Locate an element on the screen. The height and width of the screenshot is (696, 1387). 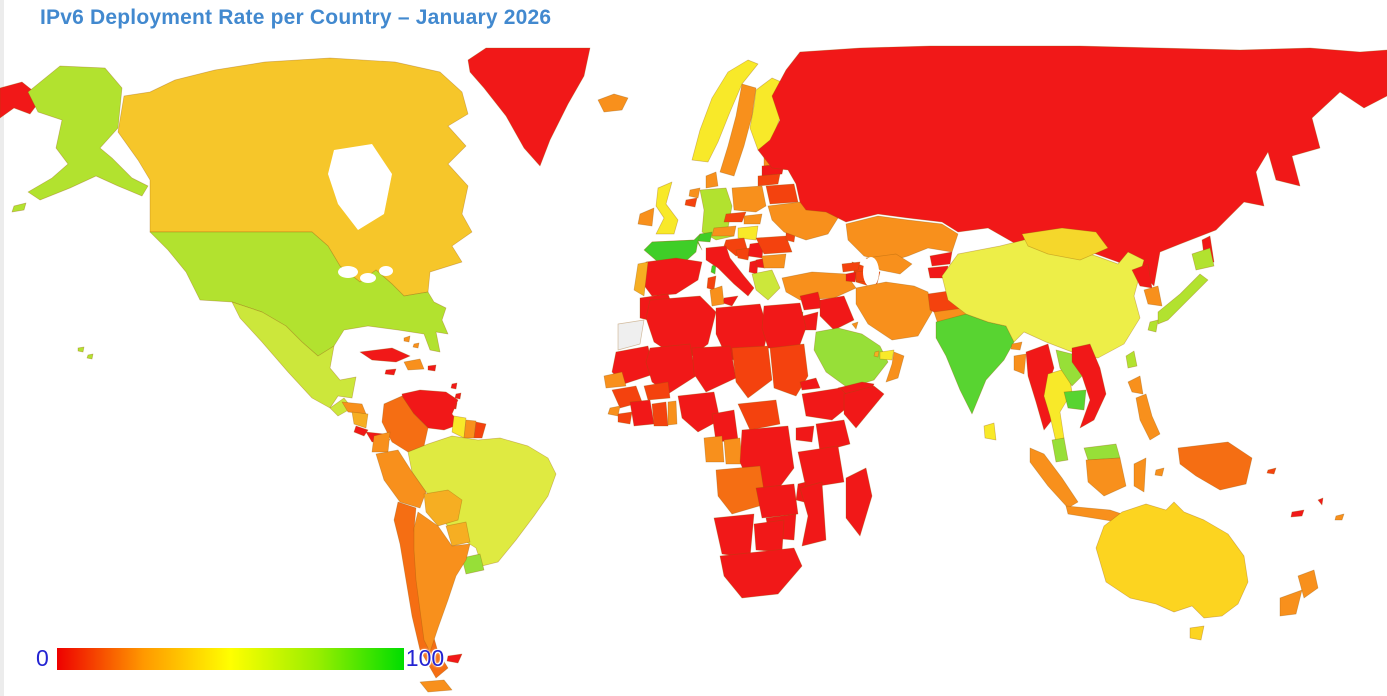
country-ethiopia is located at coordinates (828, 404).